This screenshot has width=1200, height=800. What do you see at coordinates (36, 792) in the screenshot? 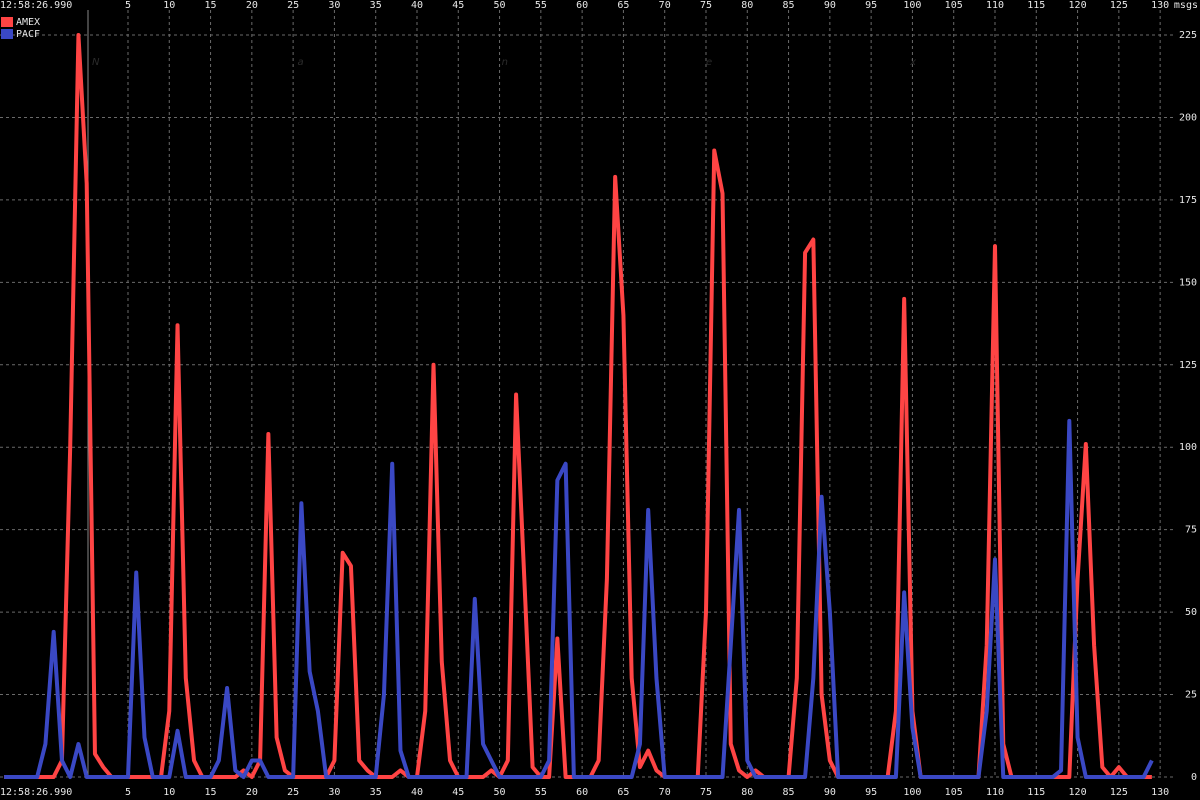
I see `time-label-bottom: 12:58:26.990` at bounding box center [36, 792].